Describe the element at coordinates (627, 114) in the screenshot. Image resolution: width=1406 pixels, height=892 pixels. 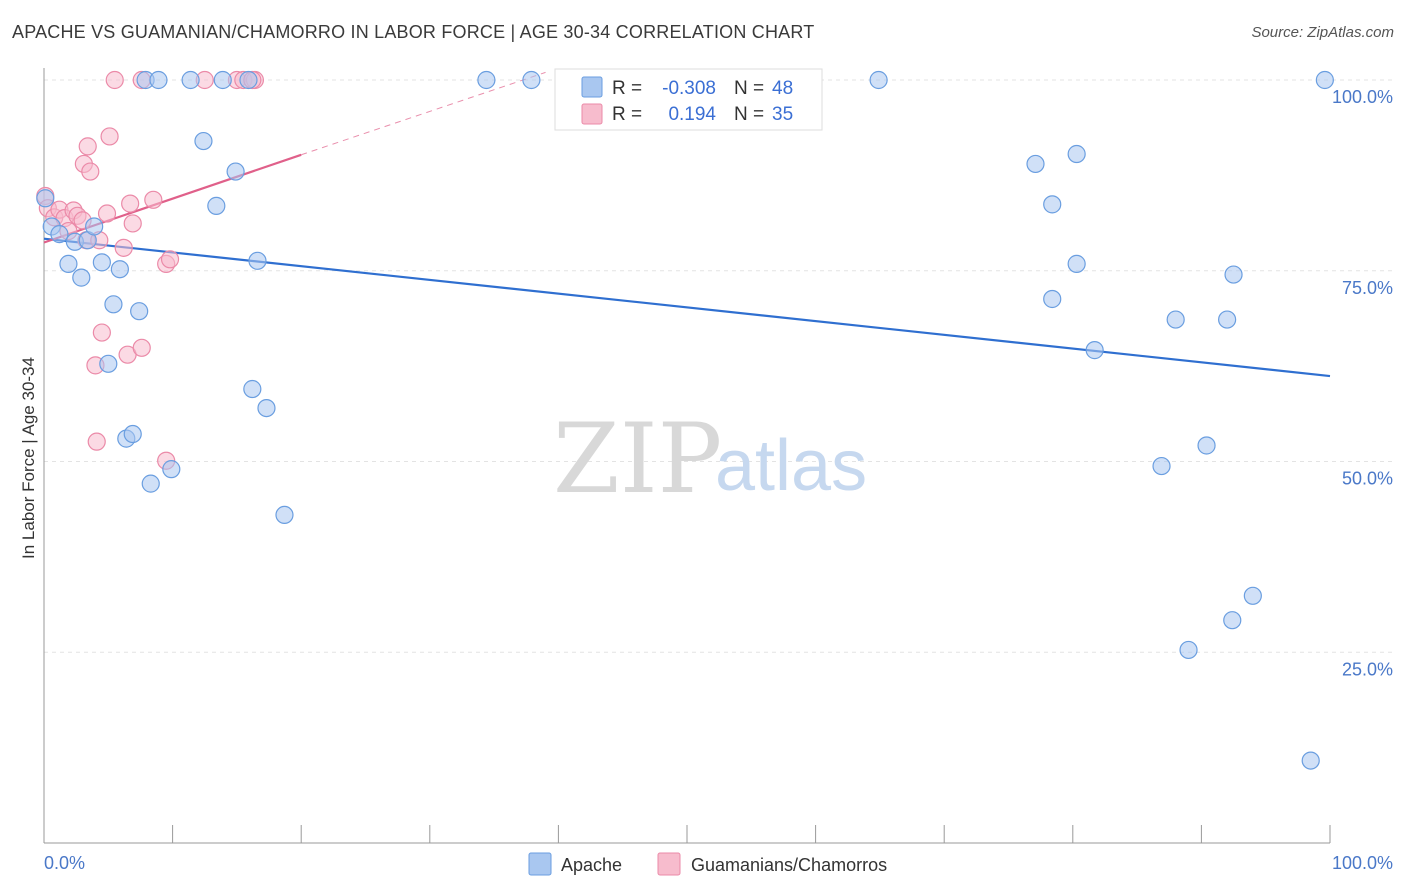
I see `guam-r-label: R =` at that location.